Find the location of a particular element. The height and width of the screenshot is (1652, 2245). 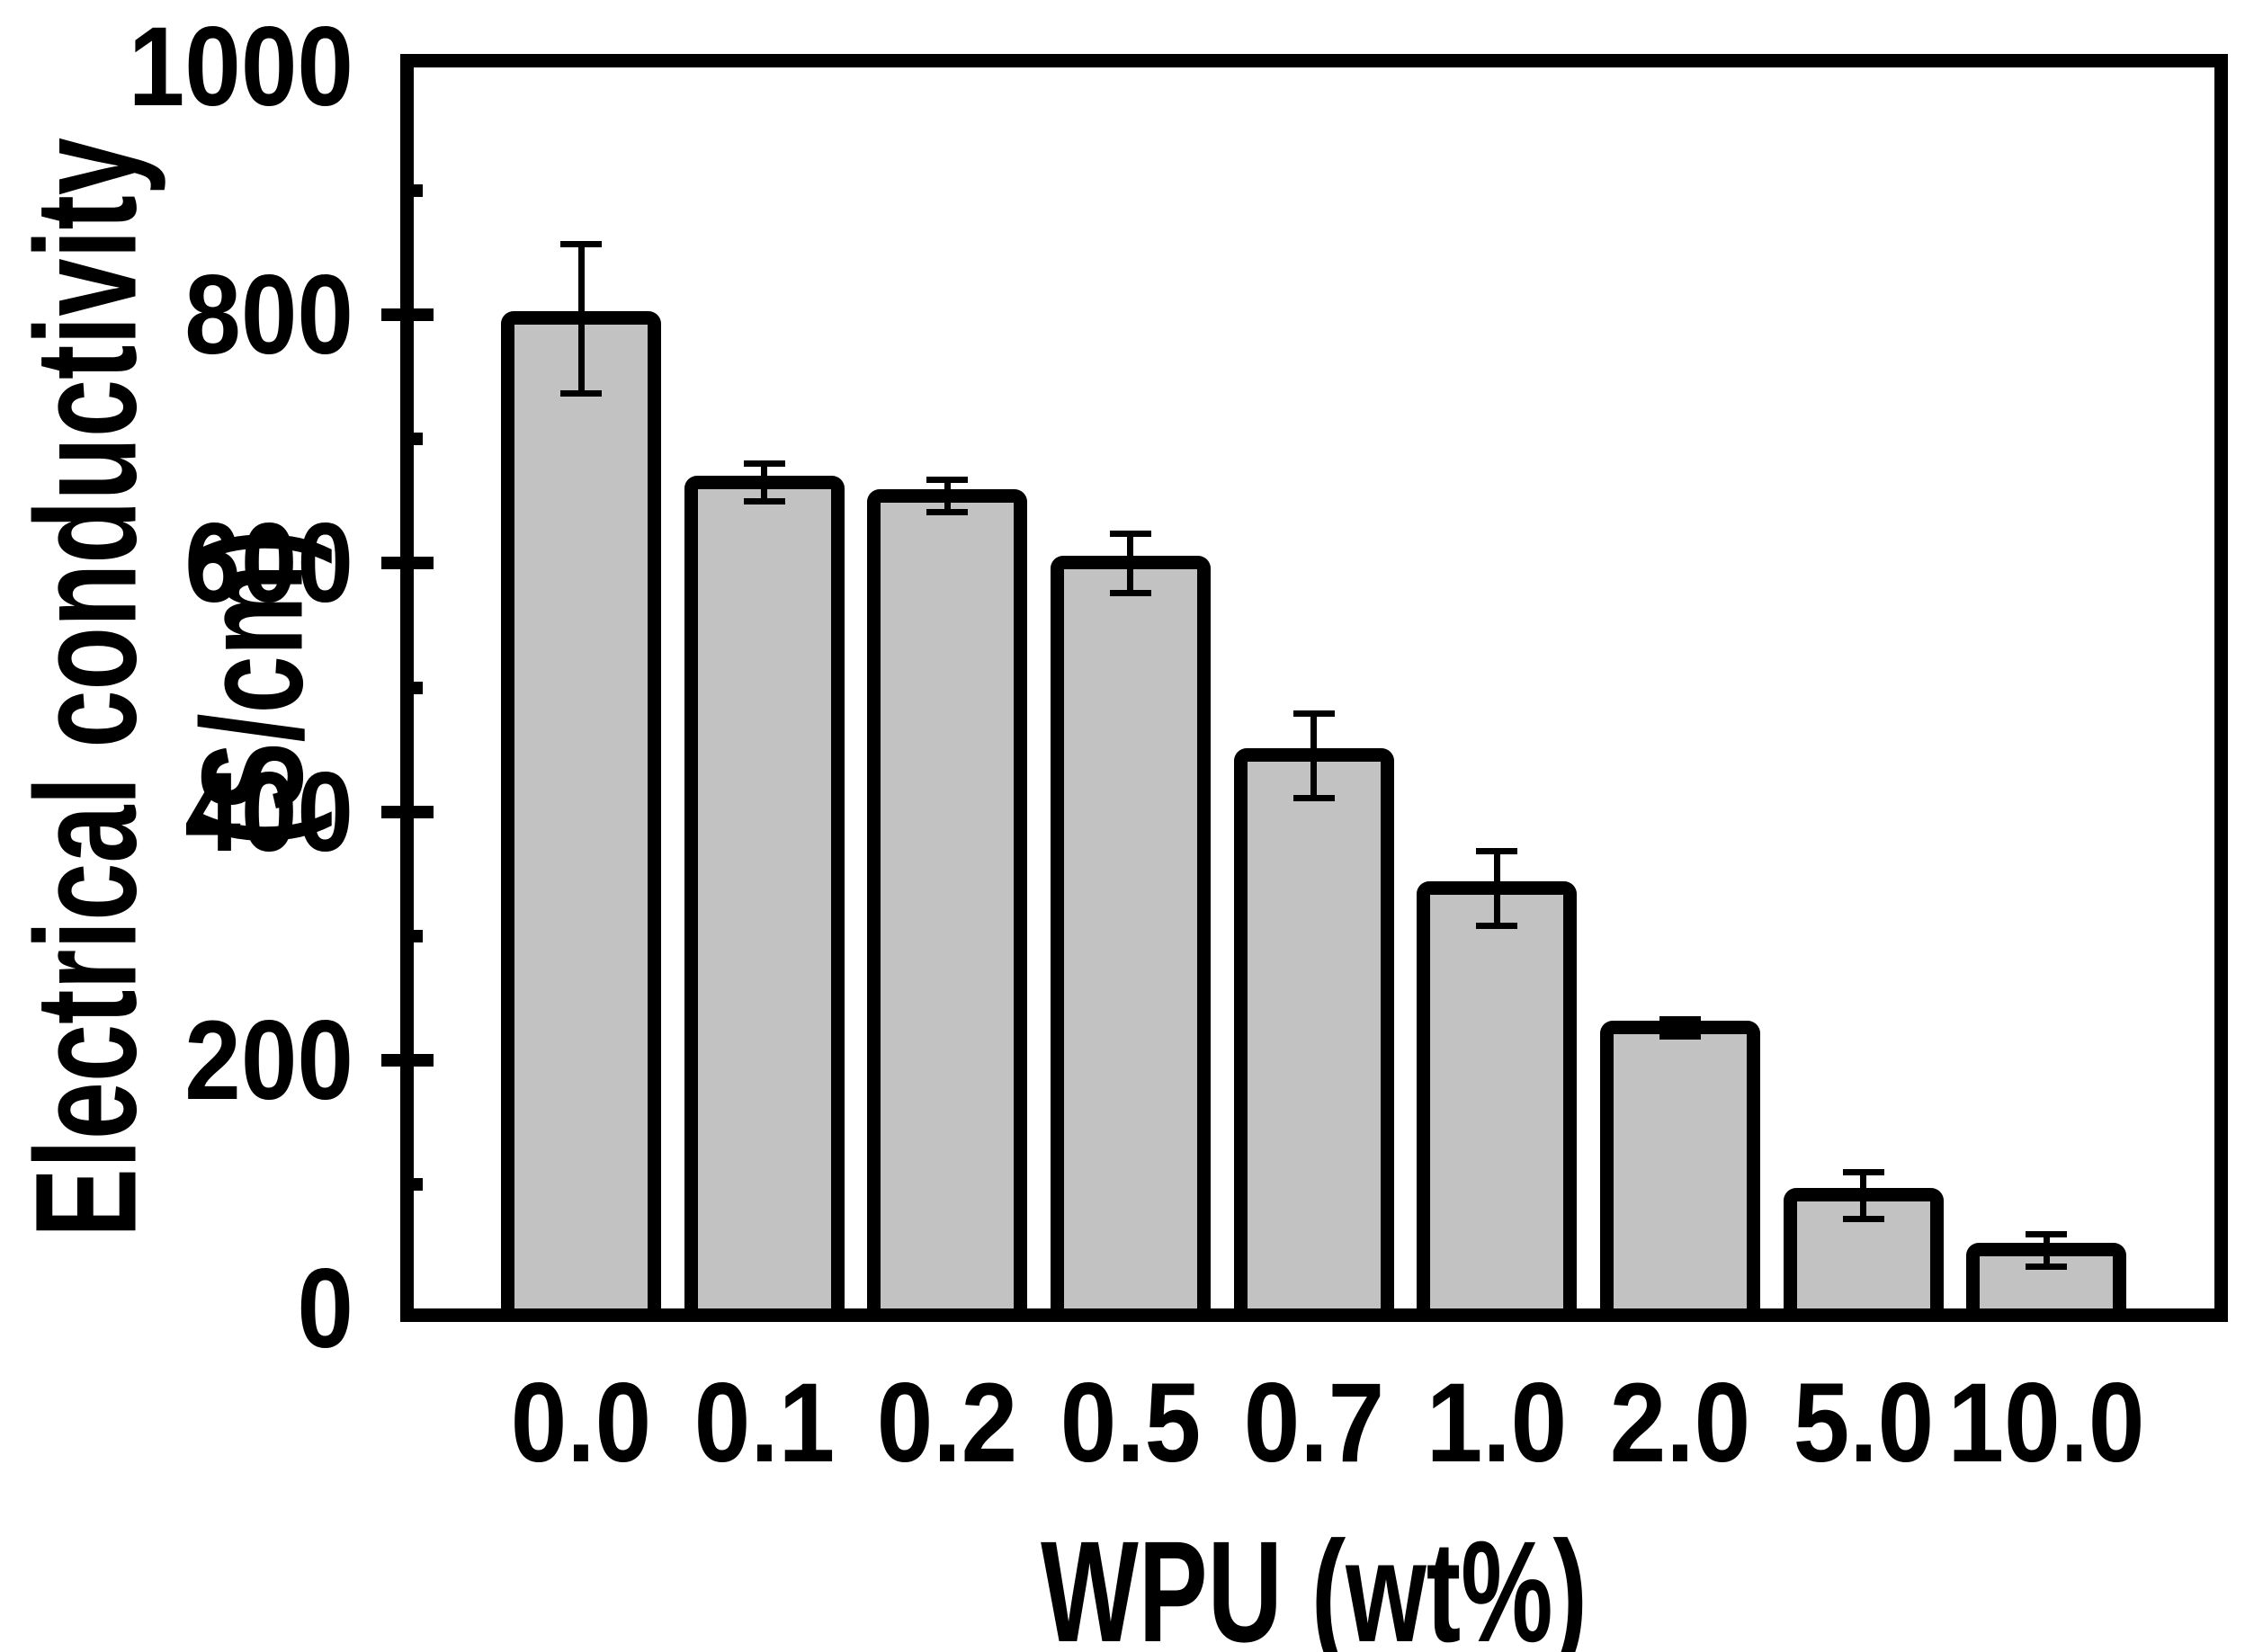

x-tick-label: 2.0 is located at coordinates (1680, 1423).